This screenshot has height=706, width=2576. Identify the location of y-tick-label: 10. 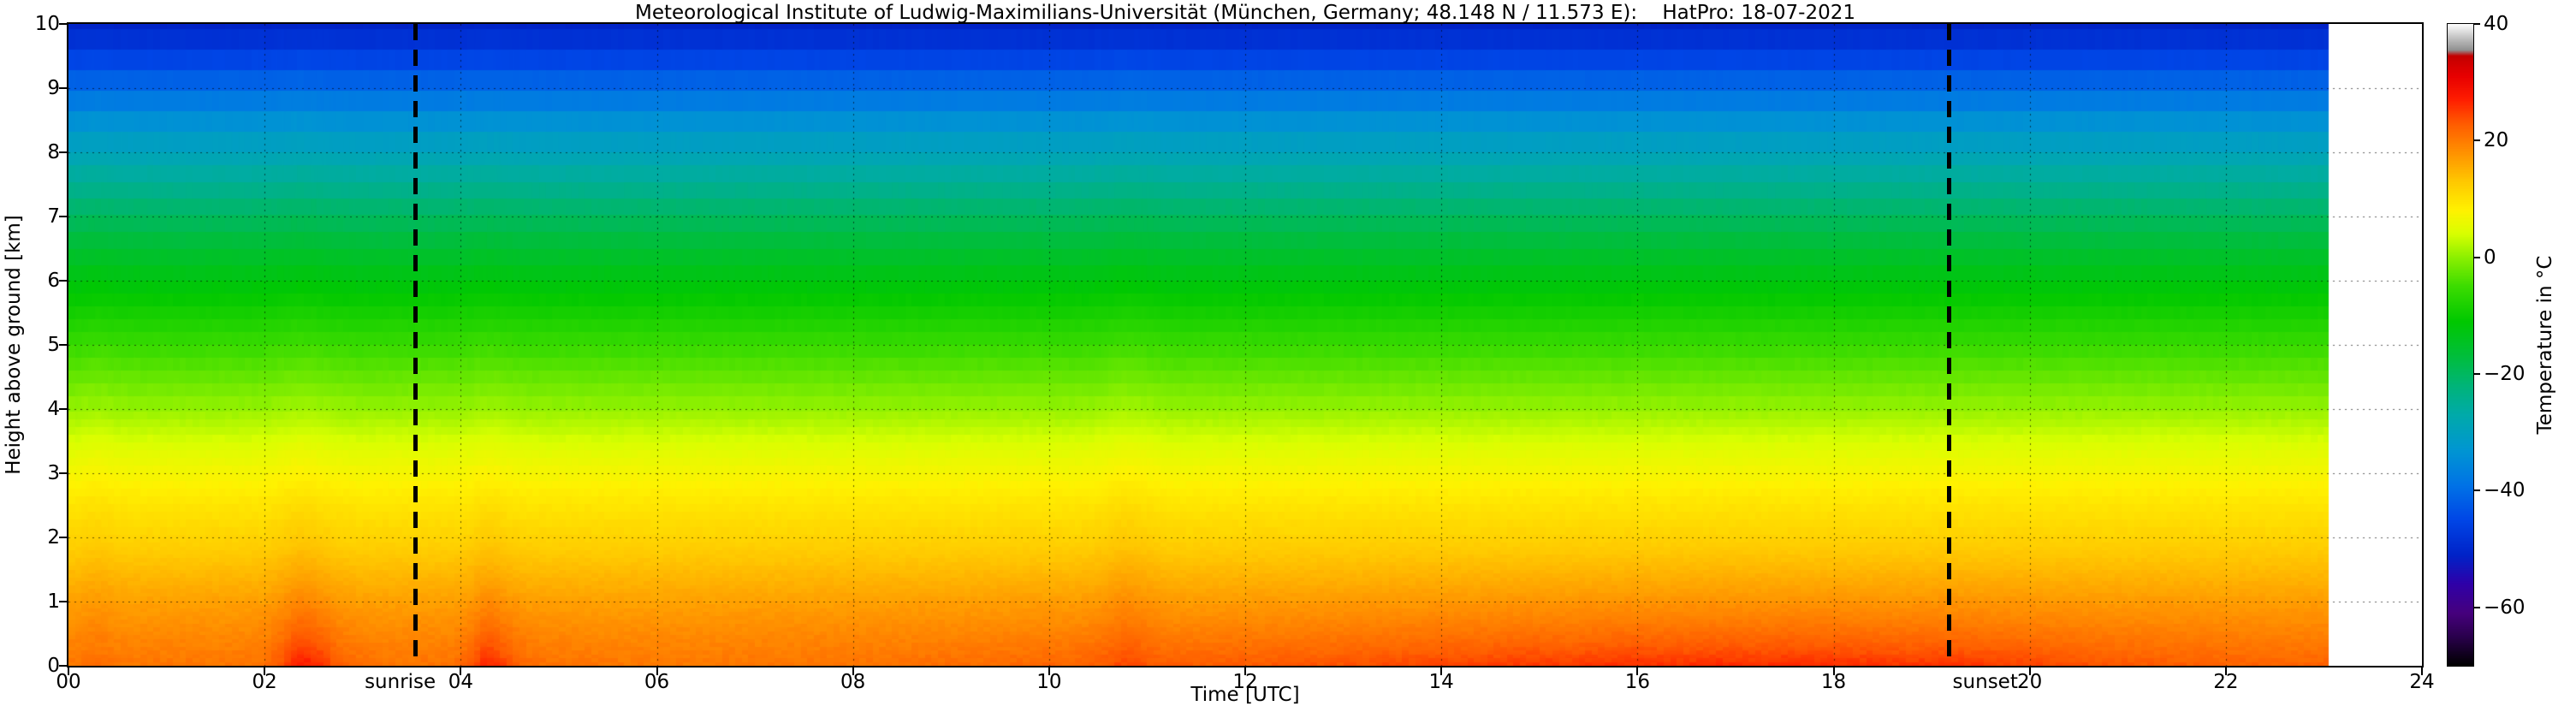
(47, 24).